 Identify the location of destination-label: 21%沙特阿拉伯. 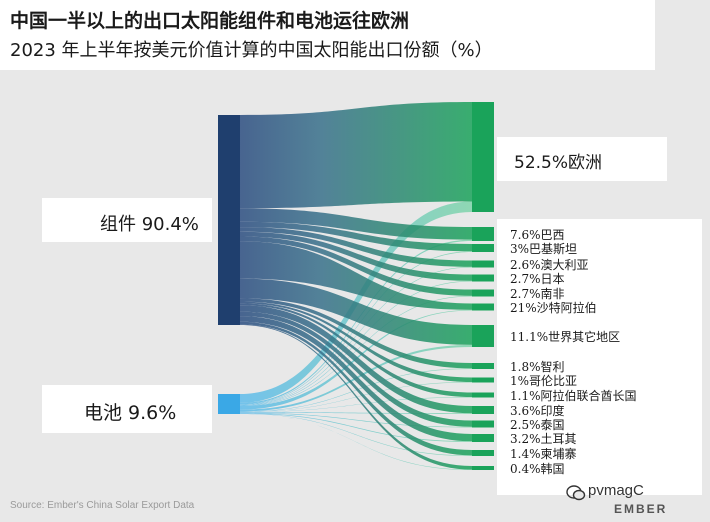
(553, 308).